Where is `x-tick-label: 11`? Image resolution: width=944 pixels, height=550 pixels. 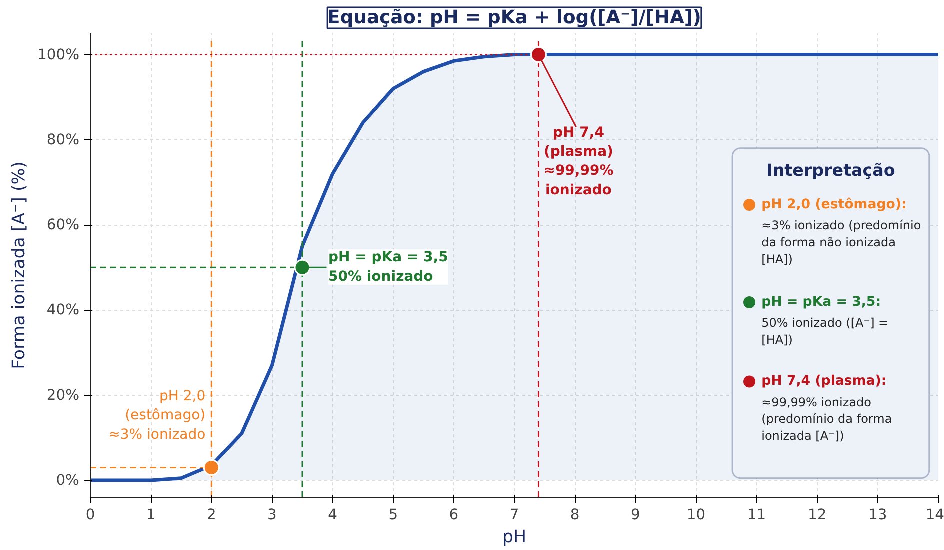
x-tick-label: 11 is located at coordinates (756, 515).